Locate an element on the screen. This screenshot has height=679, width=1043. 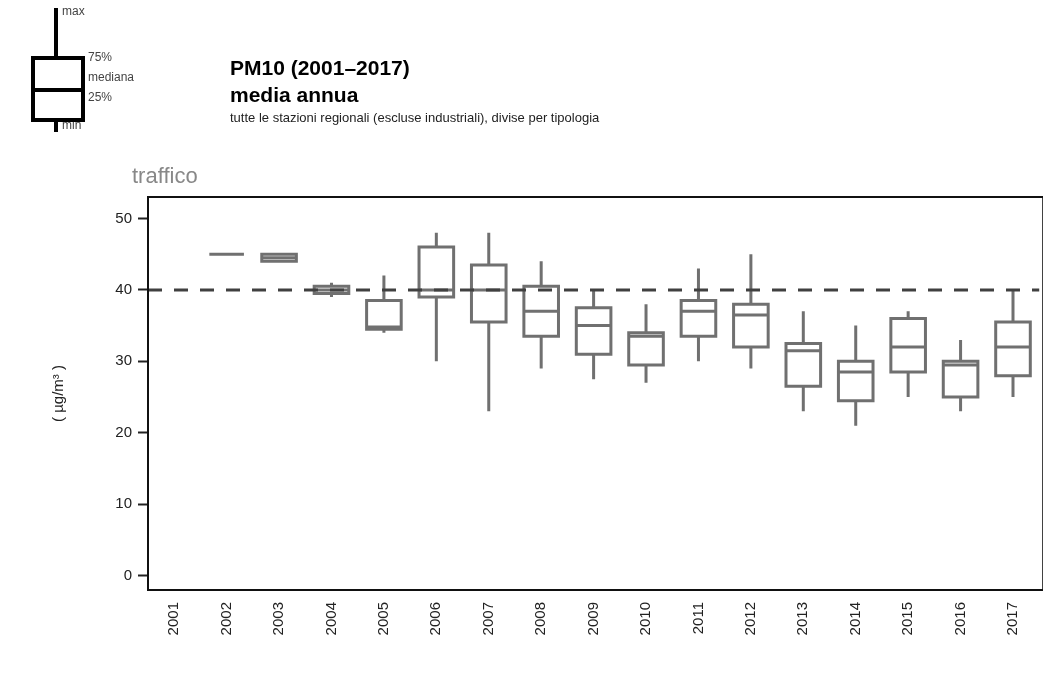
x-tick-label: 2017 is located at coordinates (1012, 619).